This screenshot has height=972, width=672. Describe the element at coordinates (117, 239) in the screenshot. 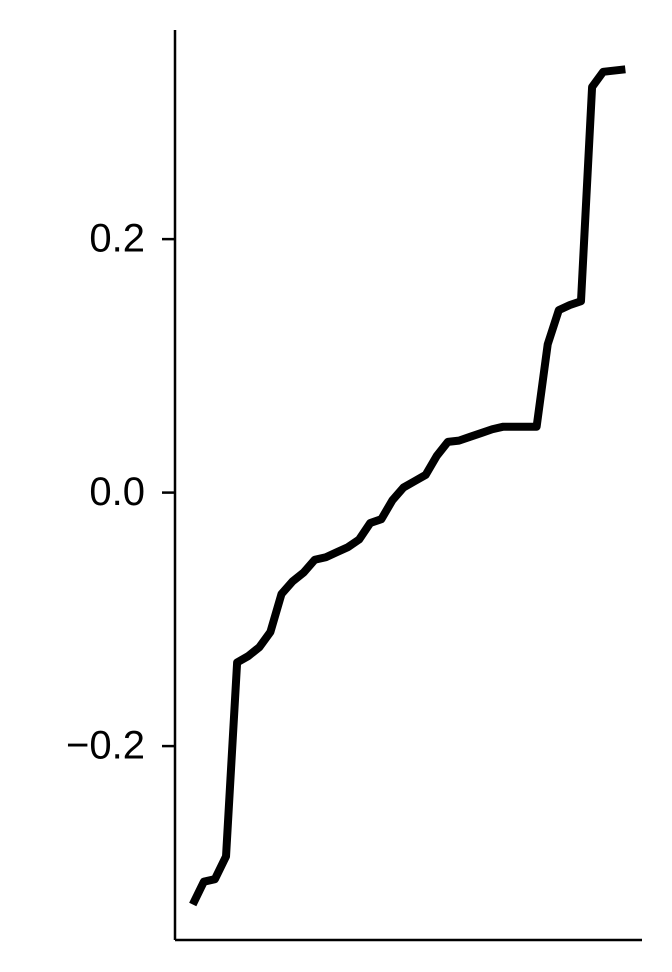

I see `y-tick-label: 0.2` at that location.